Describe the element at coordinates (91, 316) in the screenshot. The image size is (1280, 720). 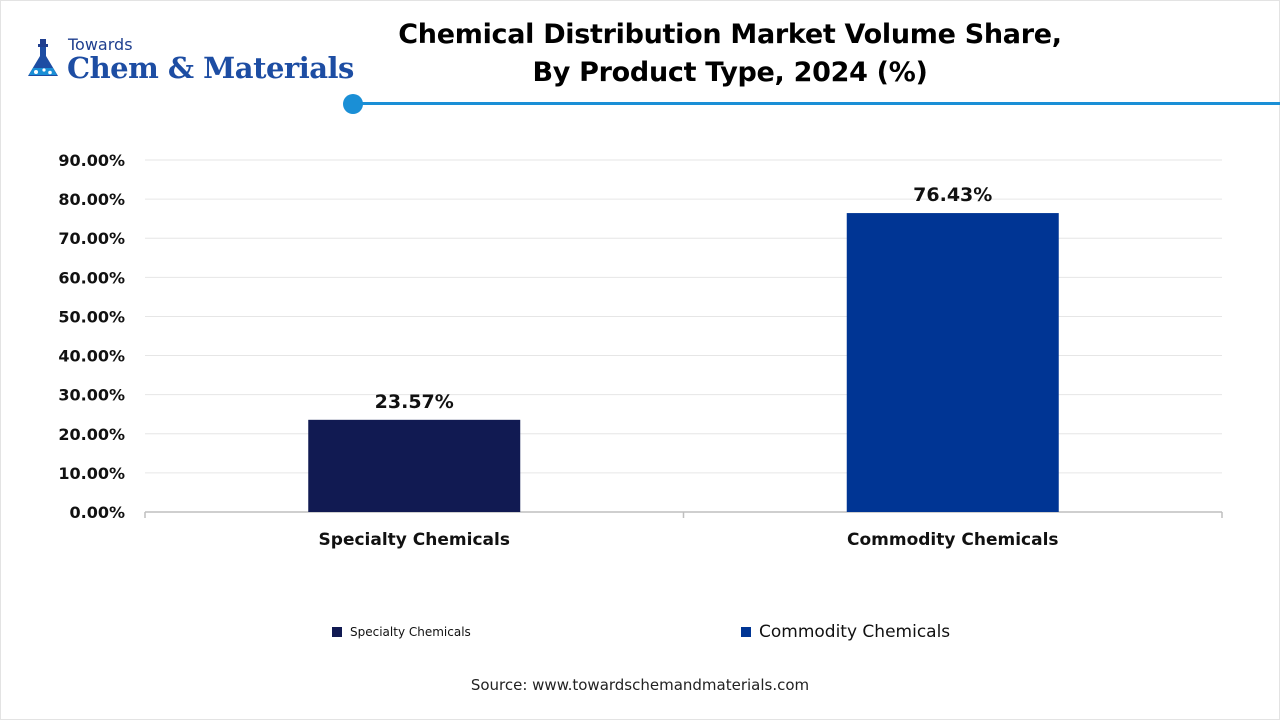
I see `y-tick-label: 50.00%` at that location.